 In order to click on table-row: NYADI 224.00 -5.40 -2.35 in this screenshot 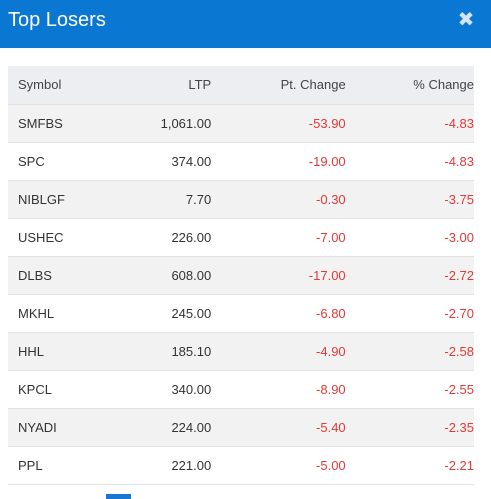, I will do `click(241, 427)`.